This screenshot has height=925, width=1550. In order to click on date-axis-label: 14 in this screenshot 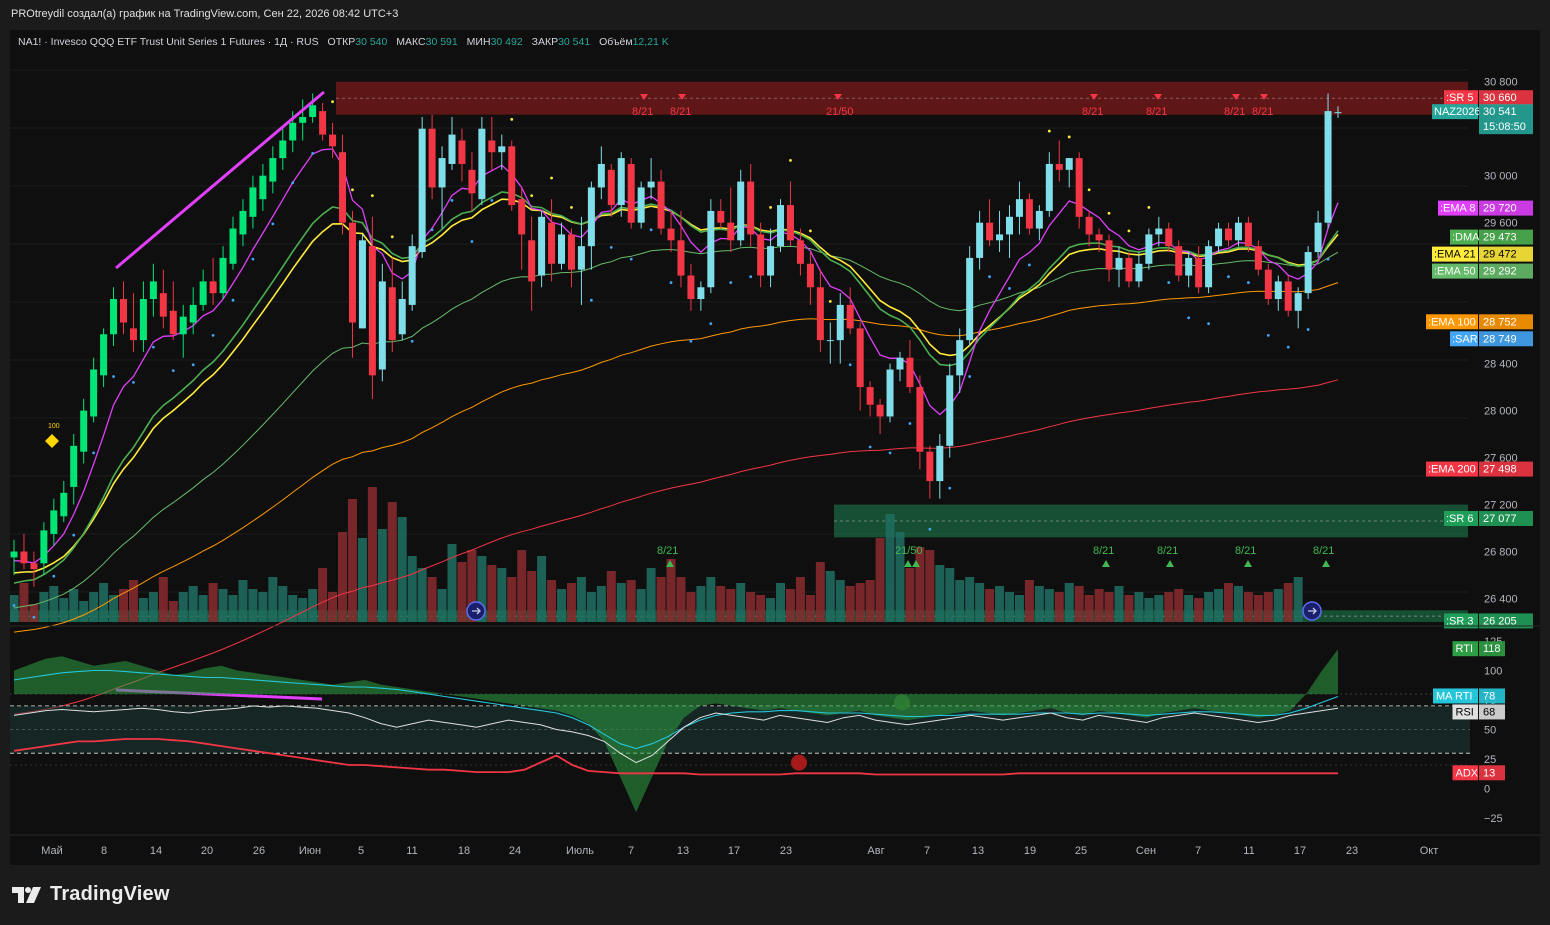, I will do `click(156, 851)`.